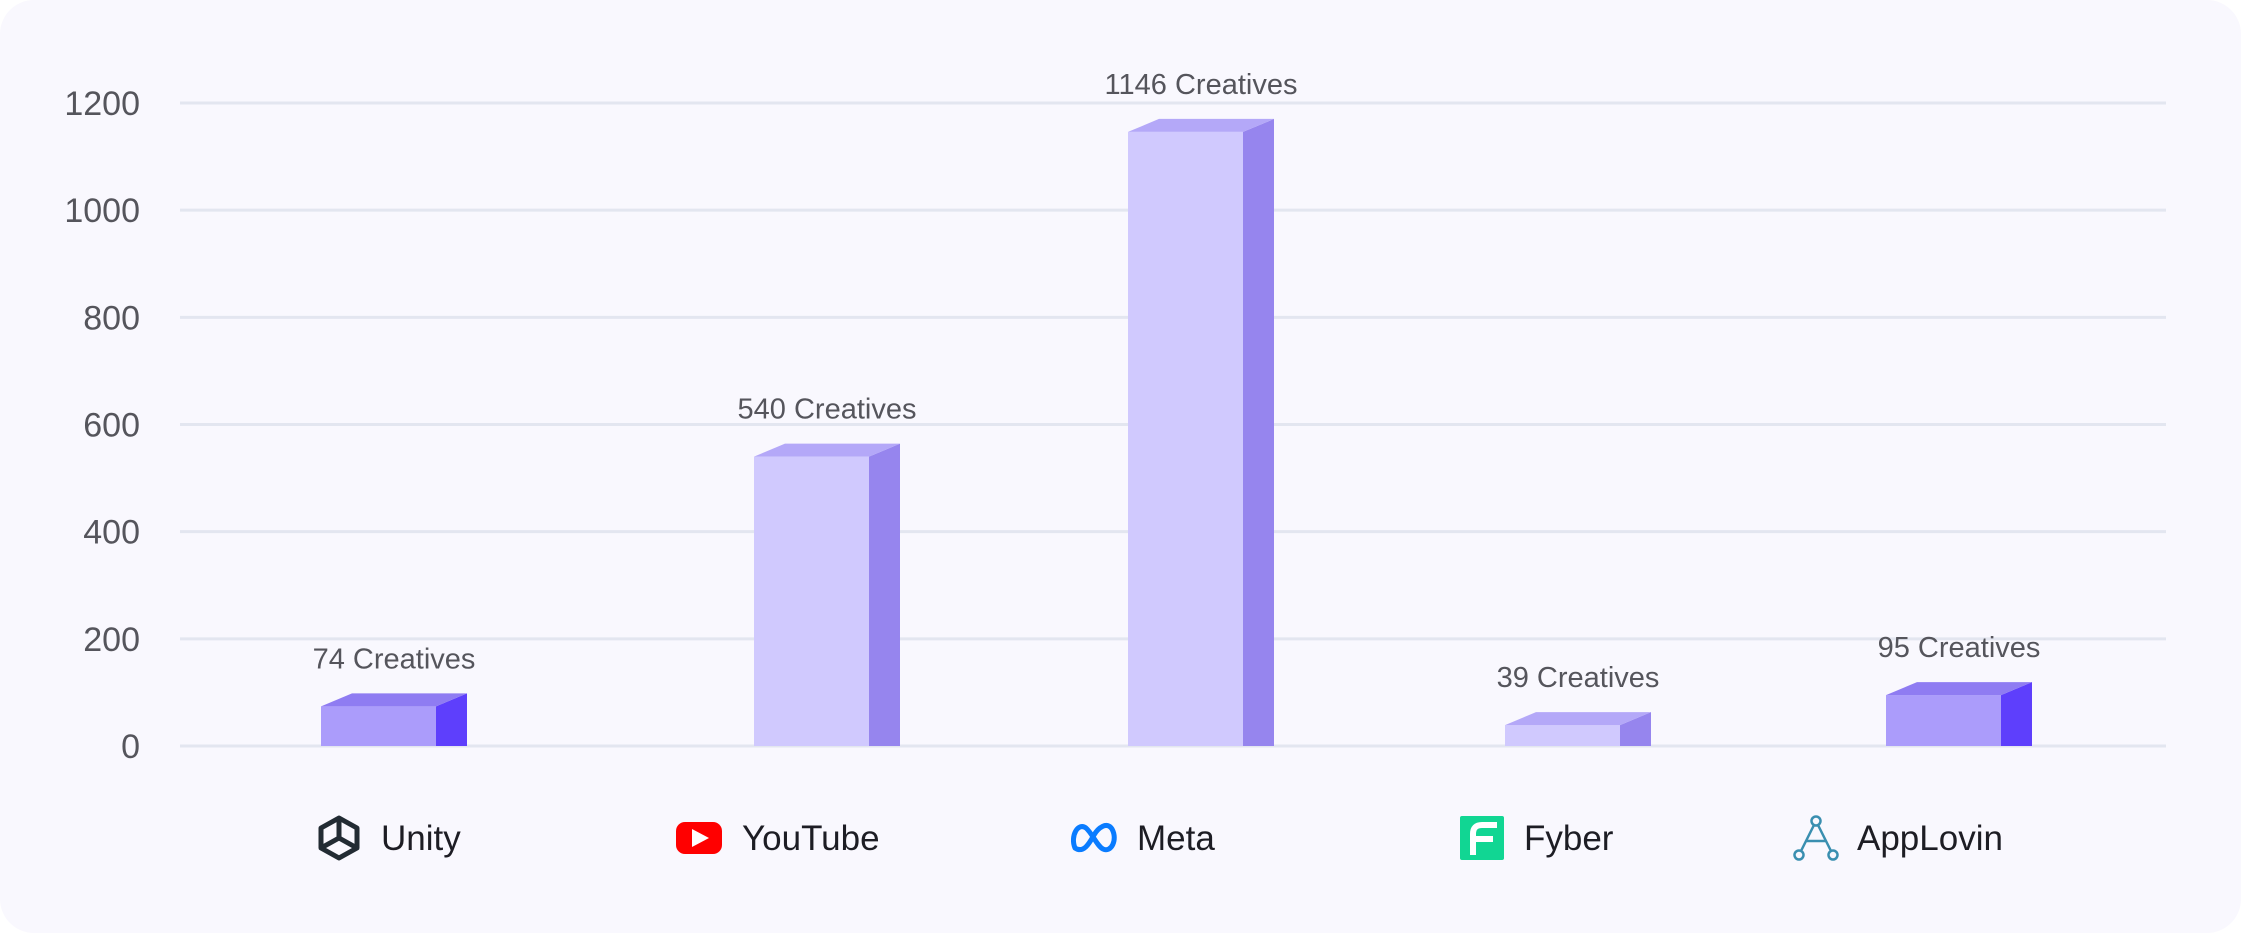 The image size is (2241, 933). I want to click on data-label: 74 Creatives, so click(394, 659).